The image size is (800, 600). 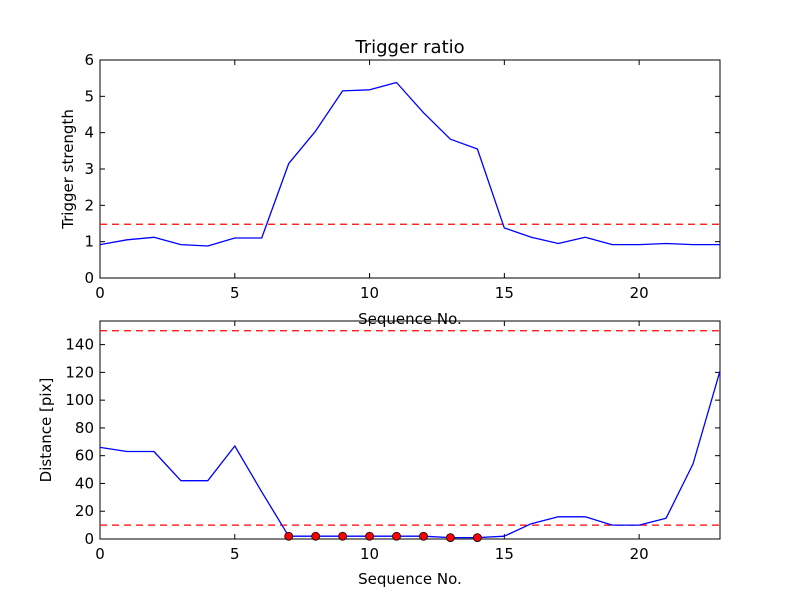 What do you see at coordinates (68, 169) in the screenshot?
I see `y-axis-label: Trigger strength` at bounding box center [68, 169].